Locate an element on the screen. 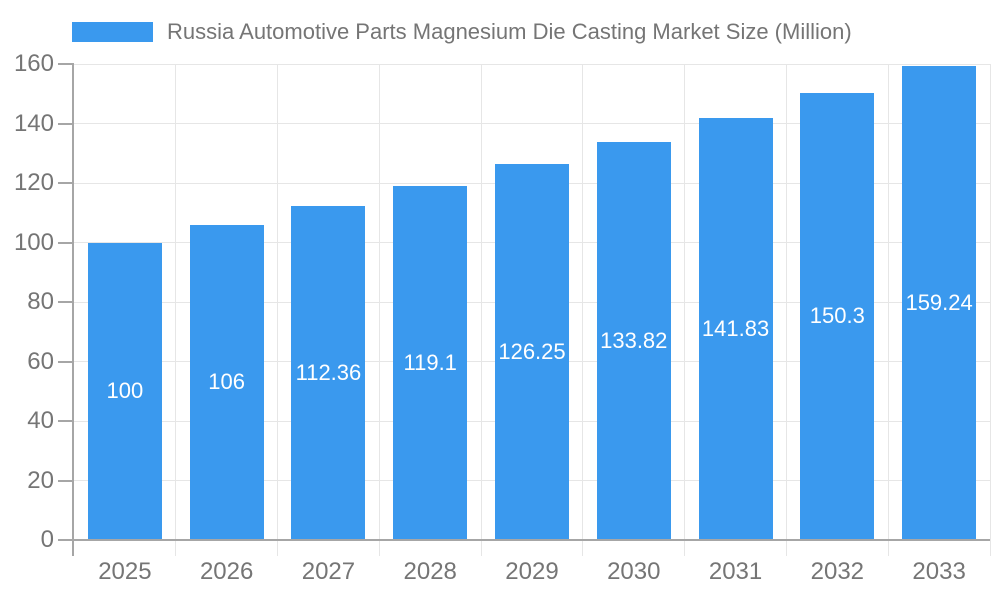 Image resolution: width=1000 pixels, height=600 pixels. bar: 150.3 is located at coordinates (837, 316).